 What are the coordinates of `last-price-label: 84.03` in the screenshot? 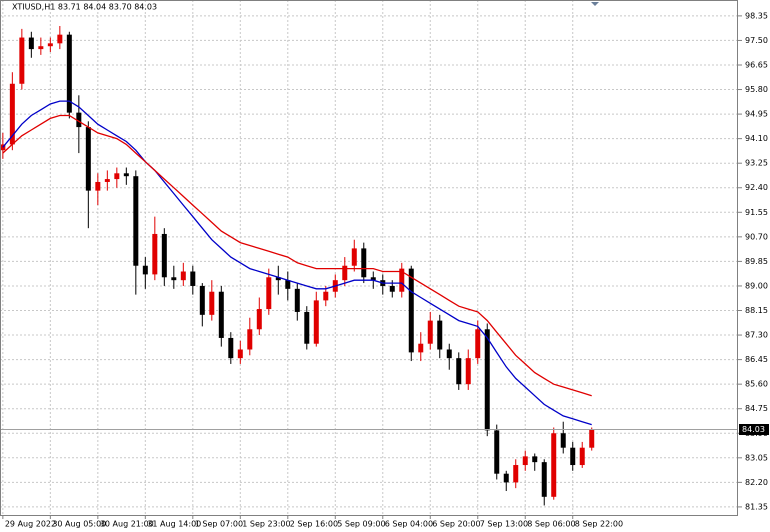 It's located at (753, 429).